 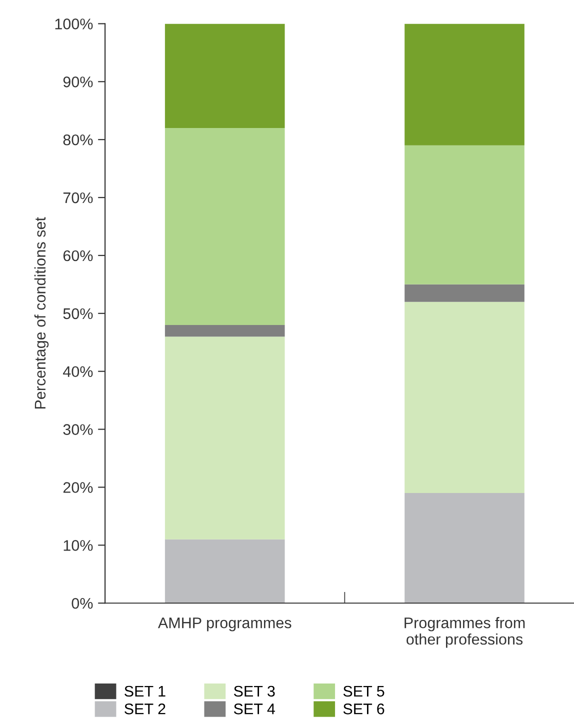 What do you see at coordinates (78, 82) in the screenshot?
I see `y-tick-label: 90%` at bounding box center [78, 82].